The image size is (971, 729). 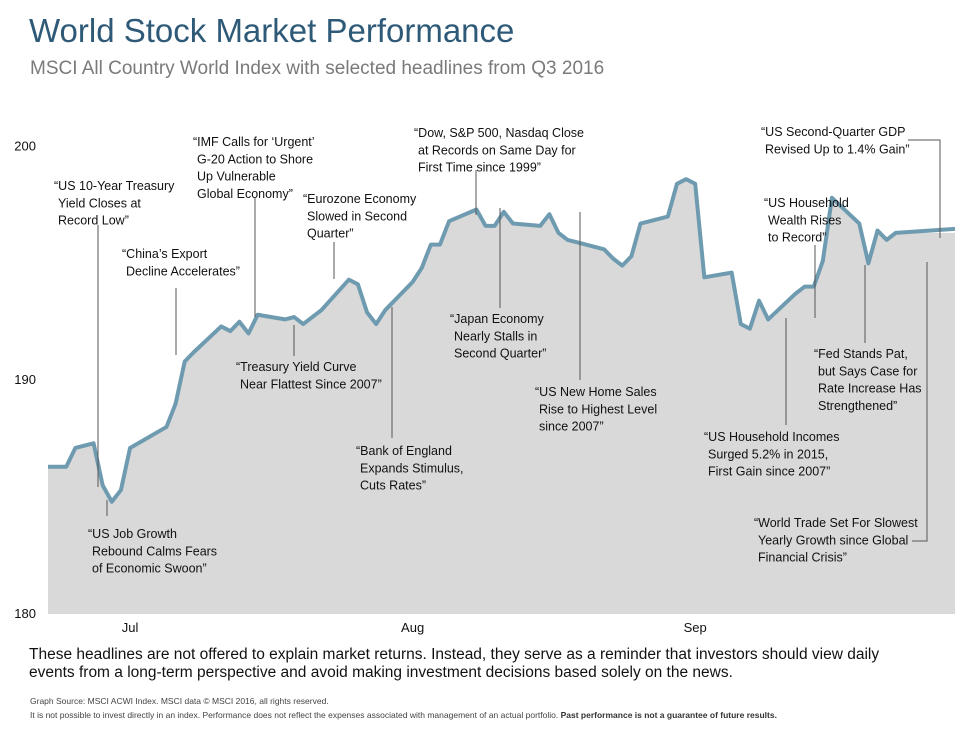 I want to click on headline-text-line: Rebound Calms Fears, so click(x=154, y=551).